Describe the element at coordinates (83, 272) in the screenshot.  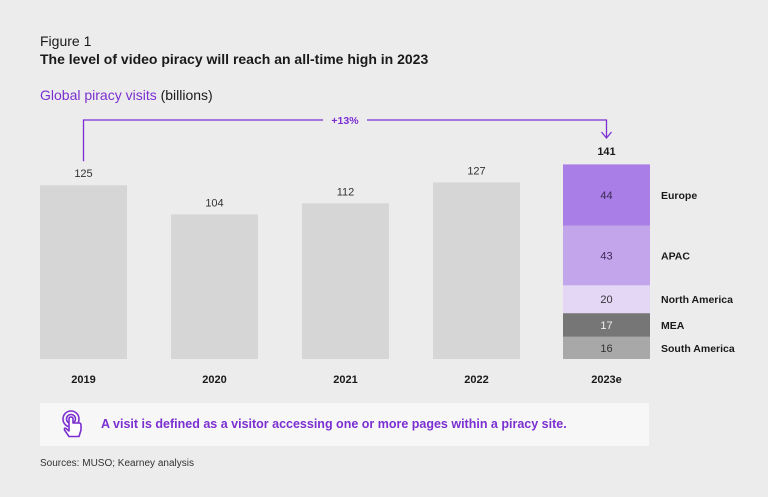
I see `bar-2019` at that location.